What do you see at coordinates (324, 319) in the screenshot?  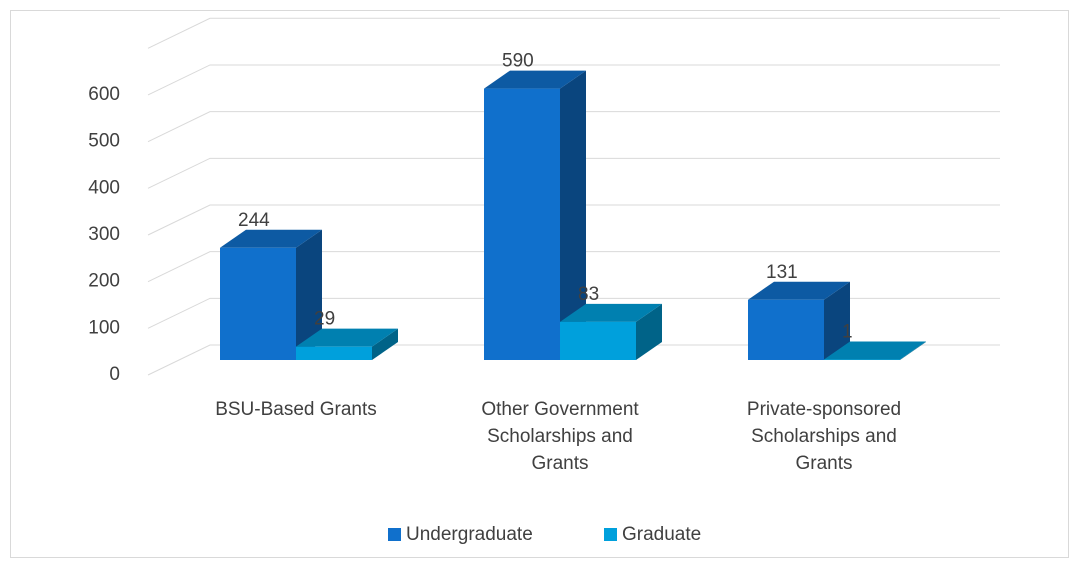 I see `data-label: 29` at bounding box center [324, 319].